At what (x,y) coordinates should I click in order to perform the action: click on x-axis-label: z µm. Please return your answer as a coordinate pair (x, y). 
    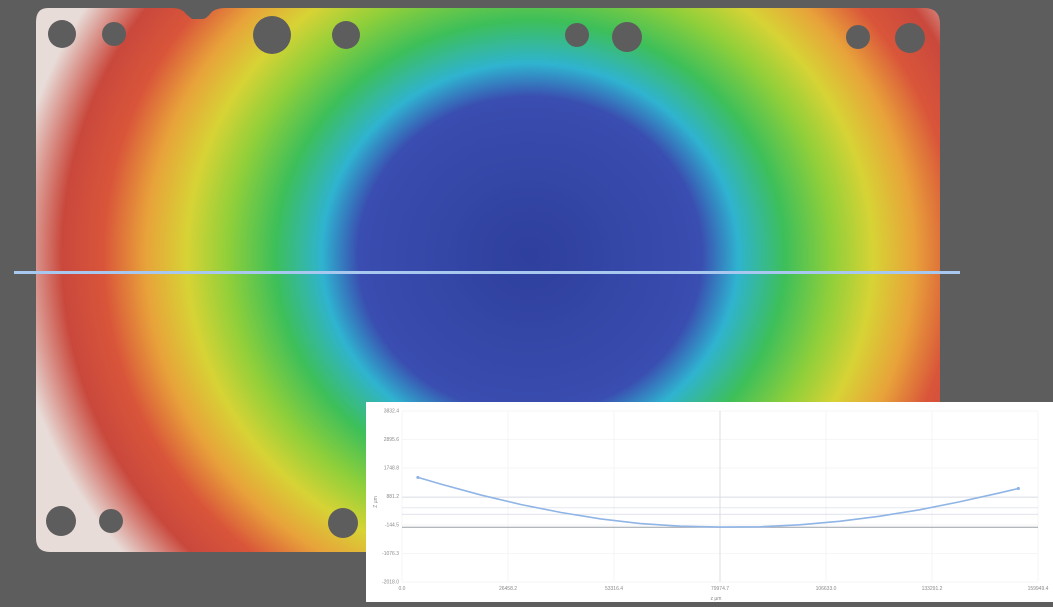
    Looking at the image, I should click on (716, 599).